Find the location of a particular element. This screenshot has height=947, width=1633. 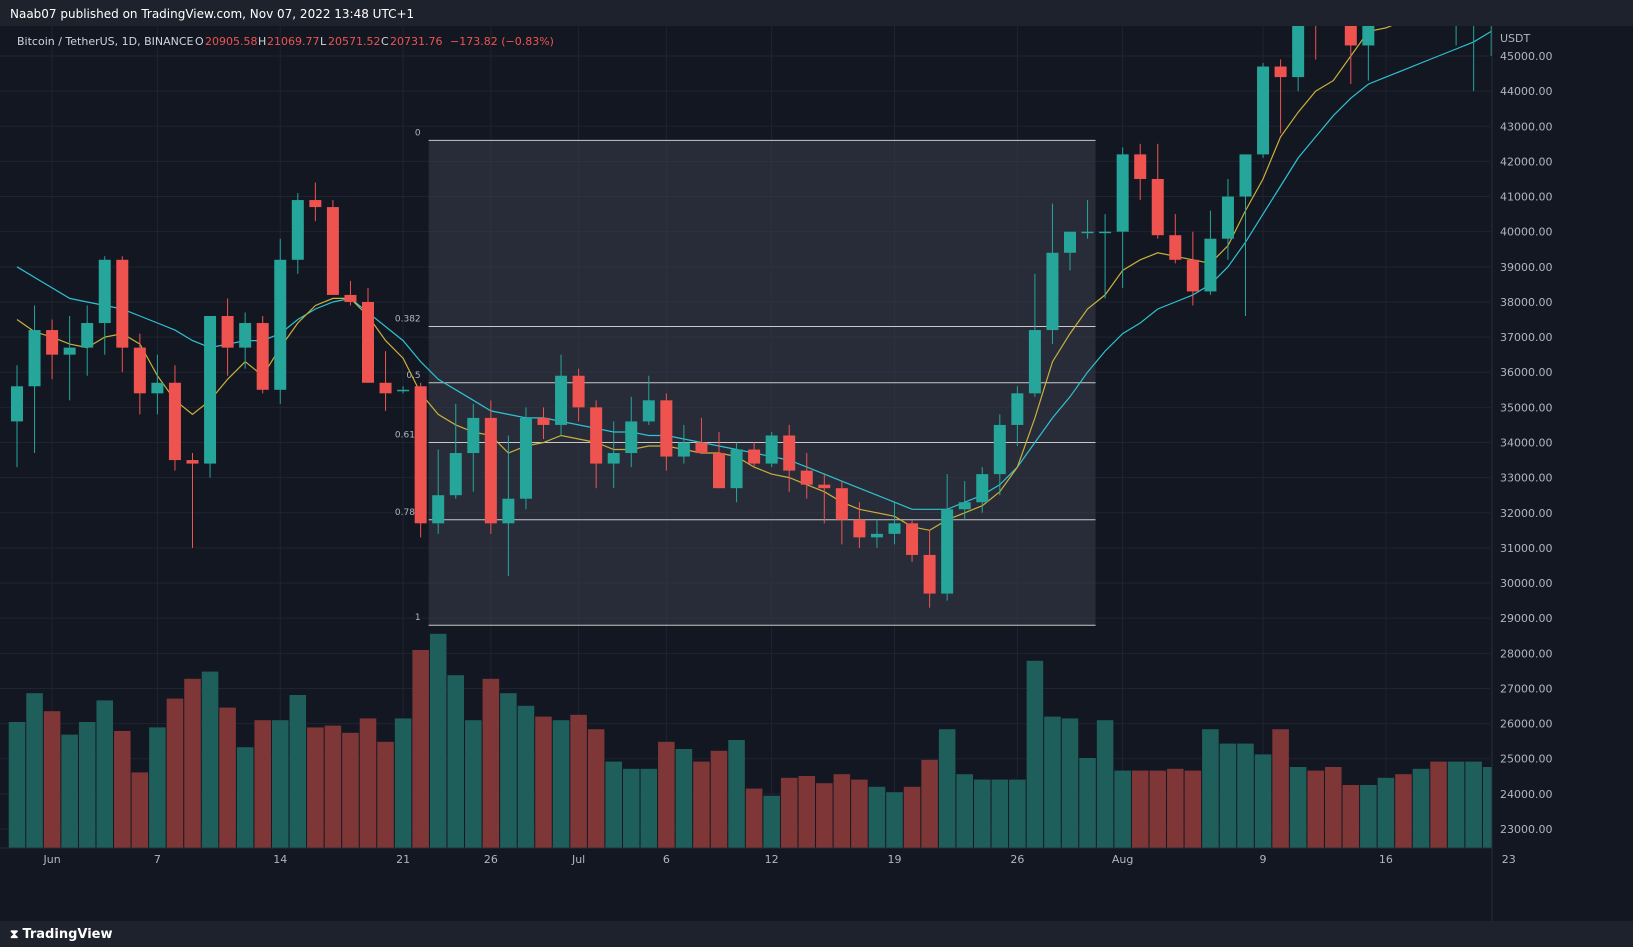

time-tick-label: Aug is located at coordinates (1122, 859).